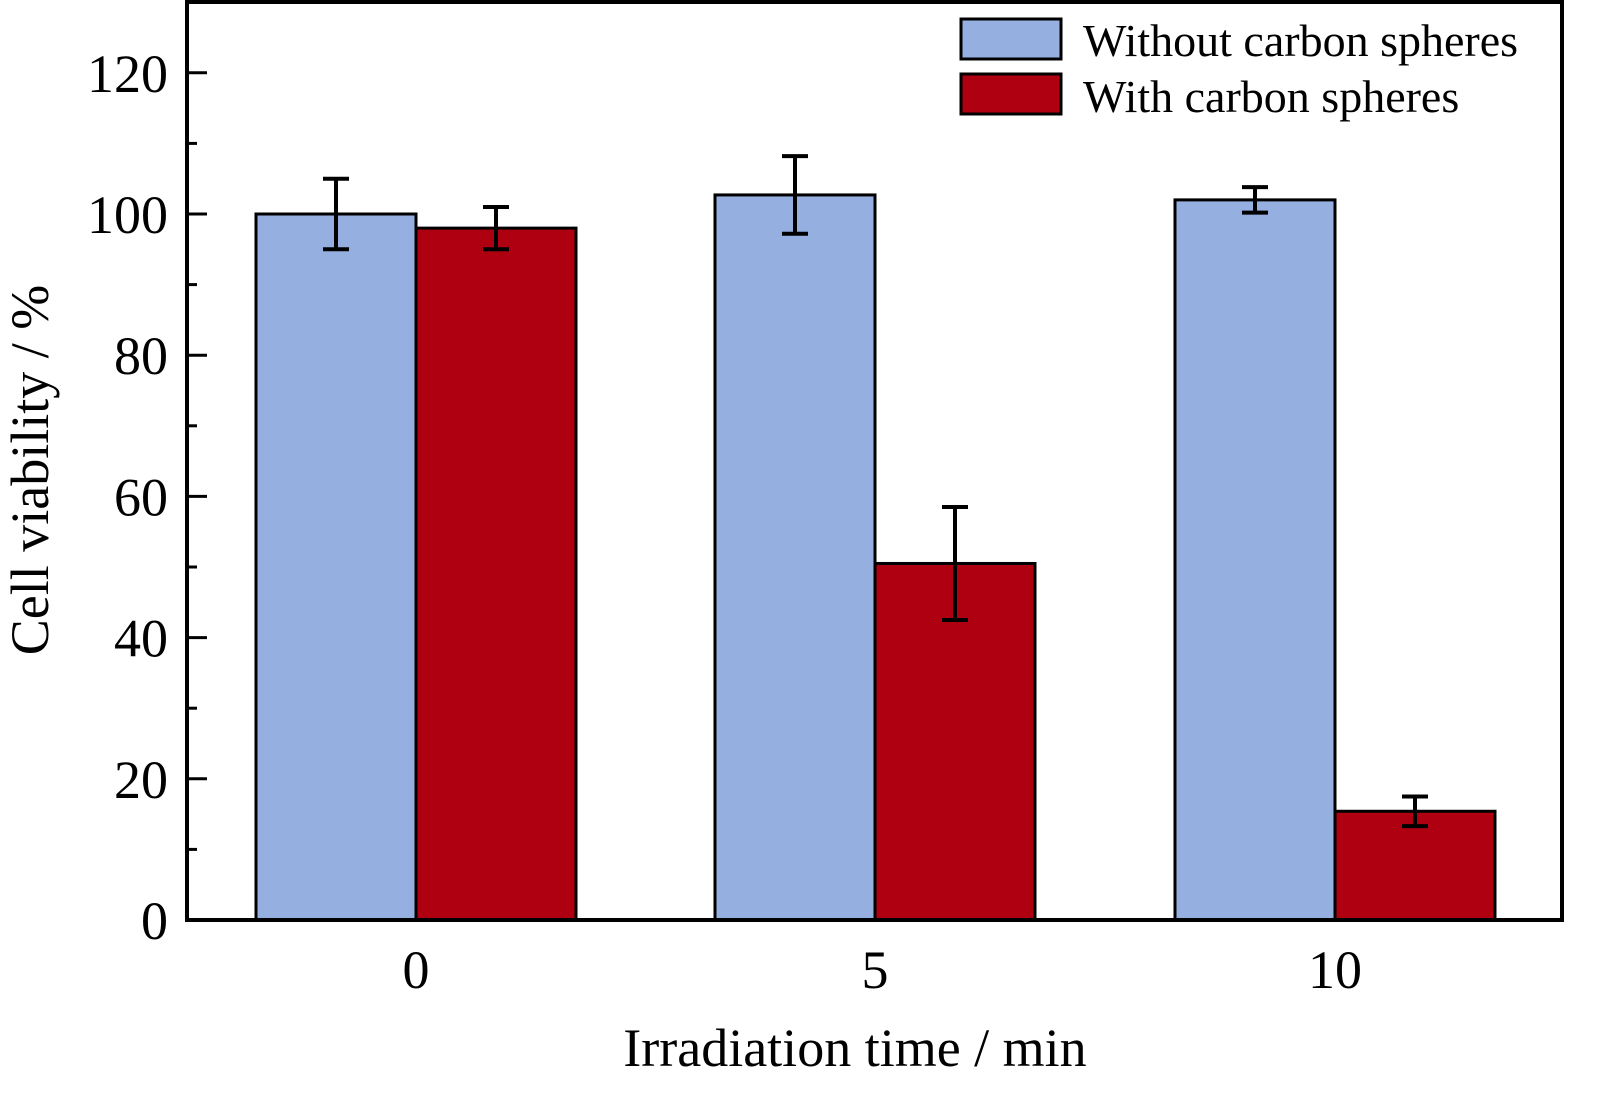 The height and width of the screenshot is (1094, 1611). I want to click on x-tick-label: 5, so click(875, 970).